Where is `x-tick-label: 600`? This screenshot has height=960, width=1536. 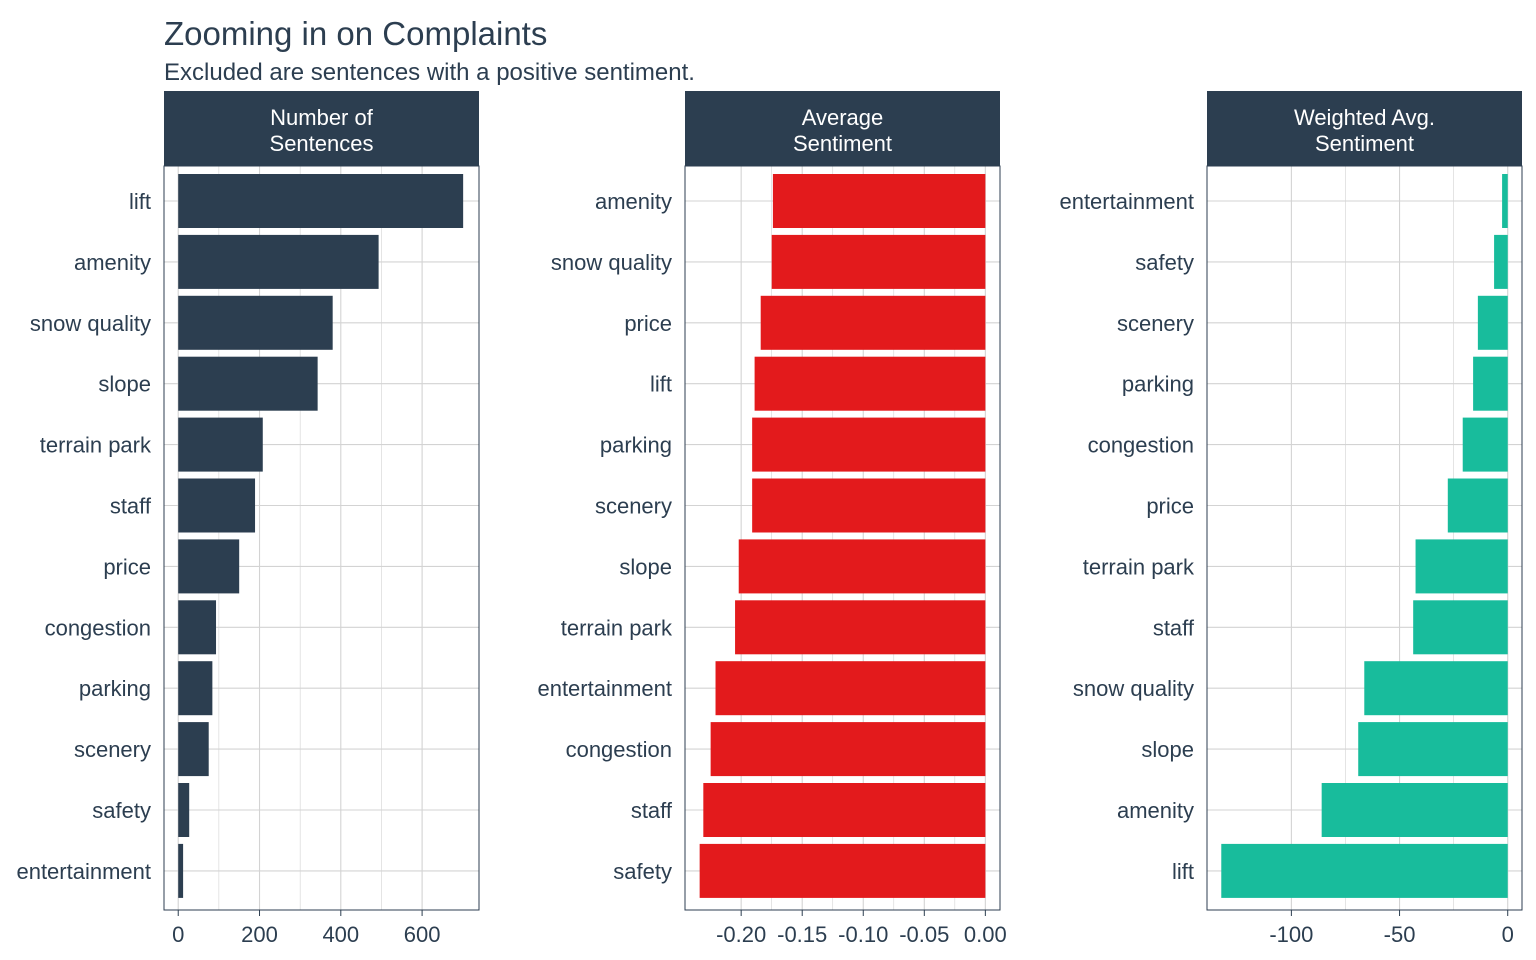 x-tick-label: 600 is located at coordinates (422, 934).